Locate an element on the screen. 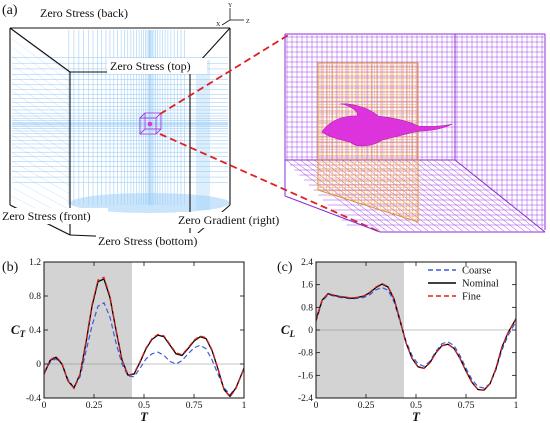 The height and width of the screenshot is (423, 550). y-axis-label: CT is located at coordinates (18, 330).